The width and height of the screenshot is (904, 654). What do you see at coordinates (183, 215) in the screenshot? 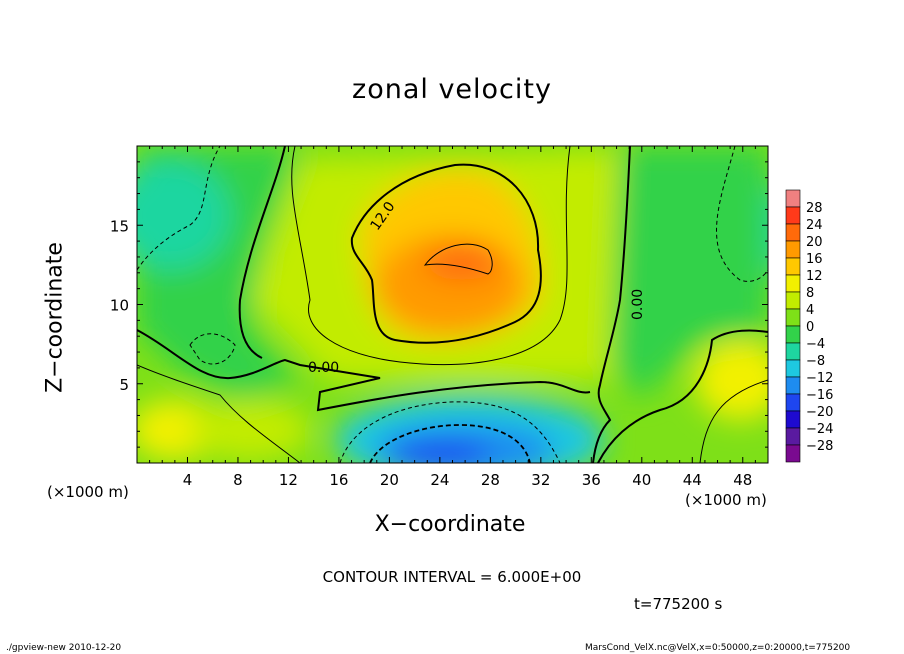
I see `field-neg-topleft` at bounding box center [183, 215].